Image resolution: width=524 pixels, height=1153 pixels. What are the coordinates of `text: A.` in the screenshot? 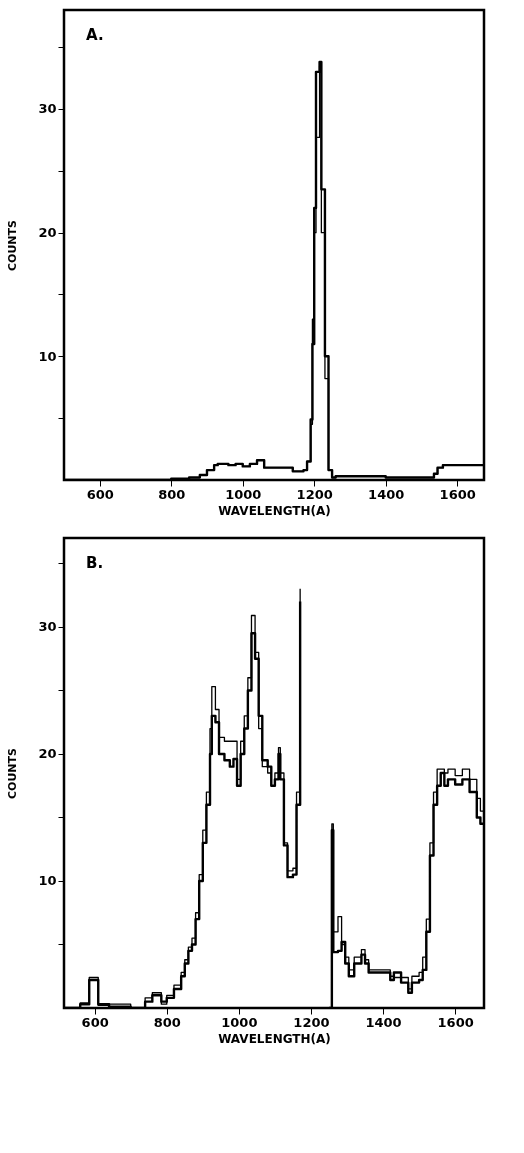 It's located at (95, 35).